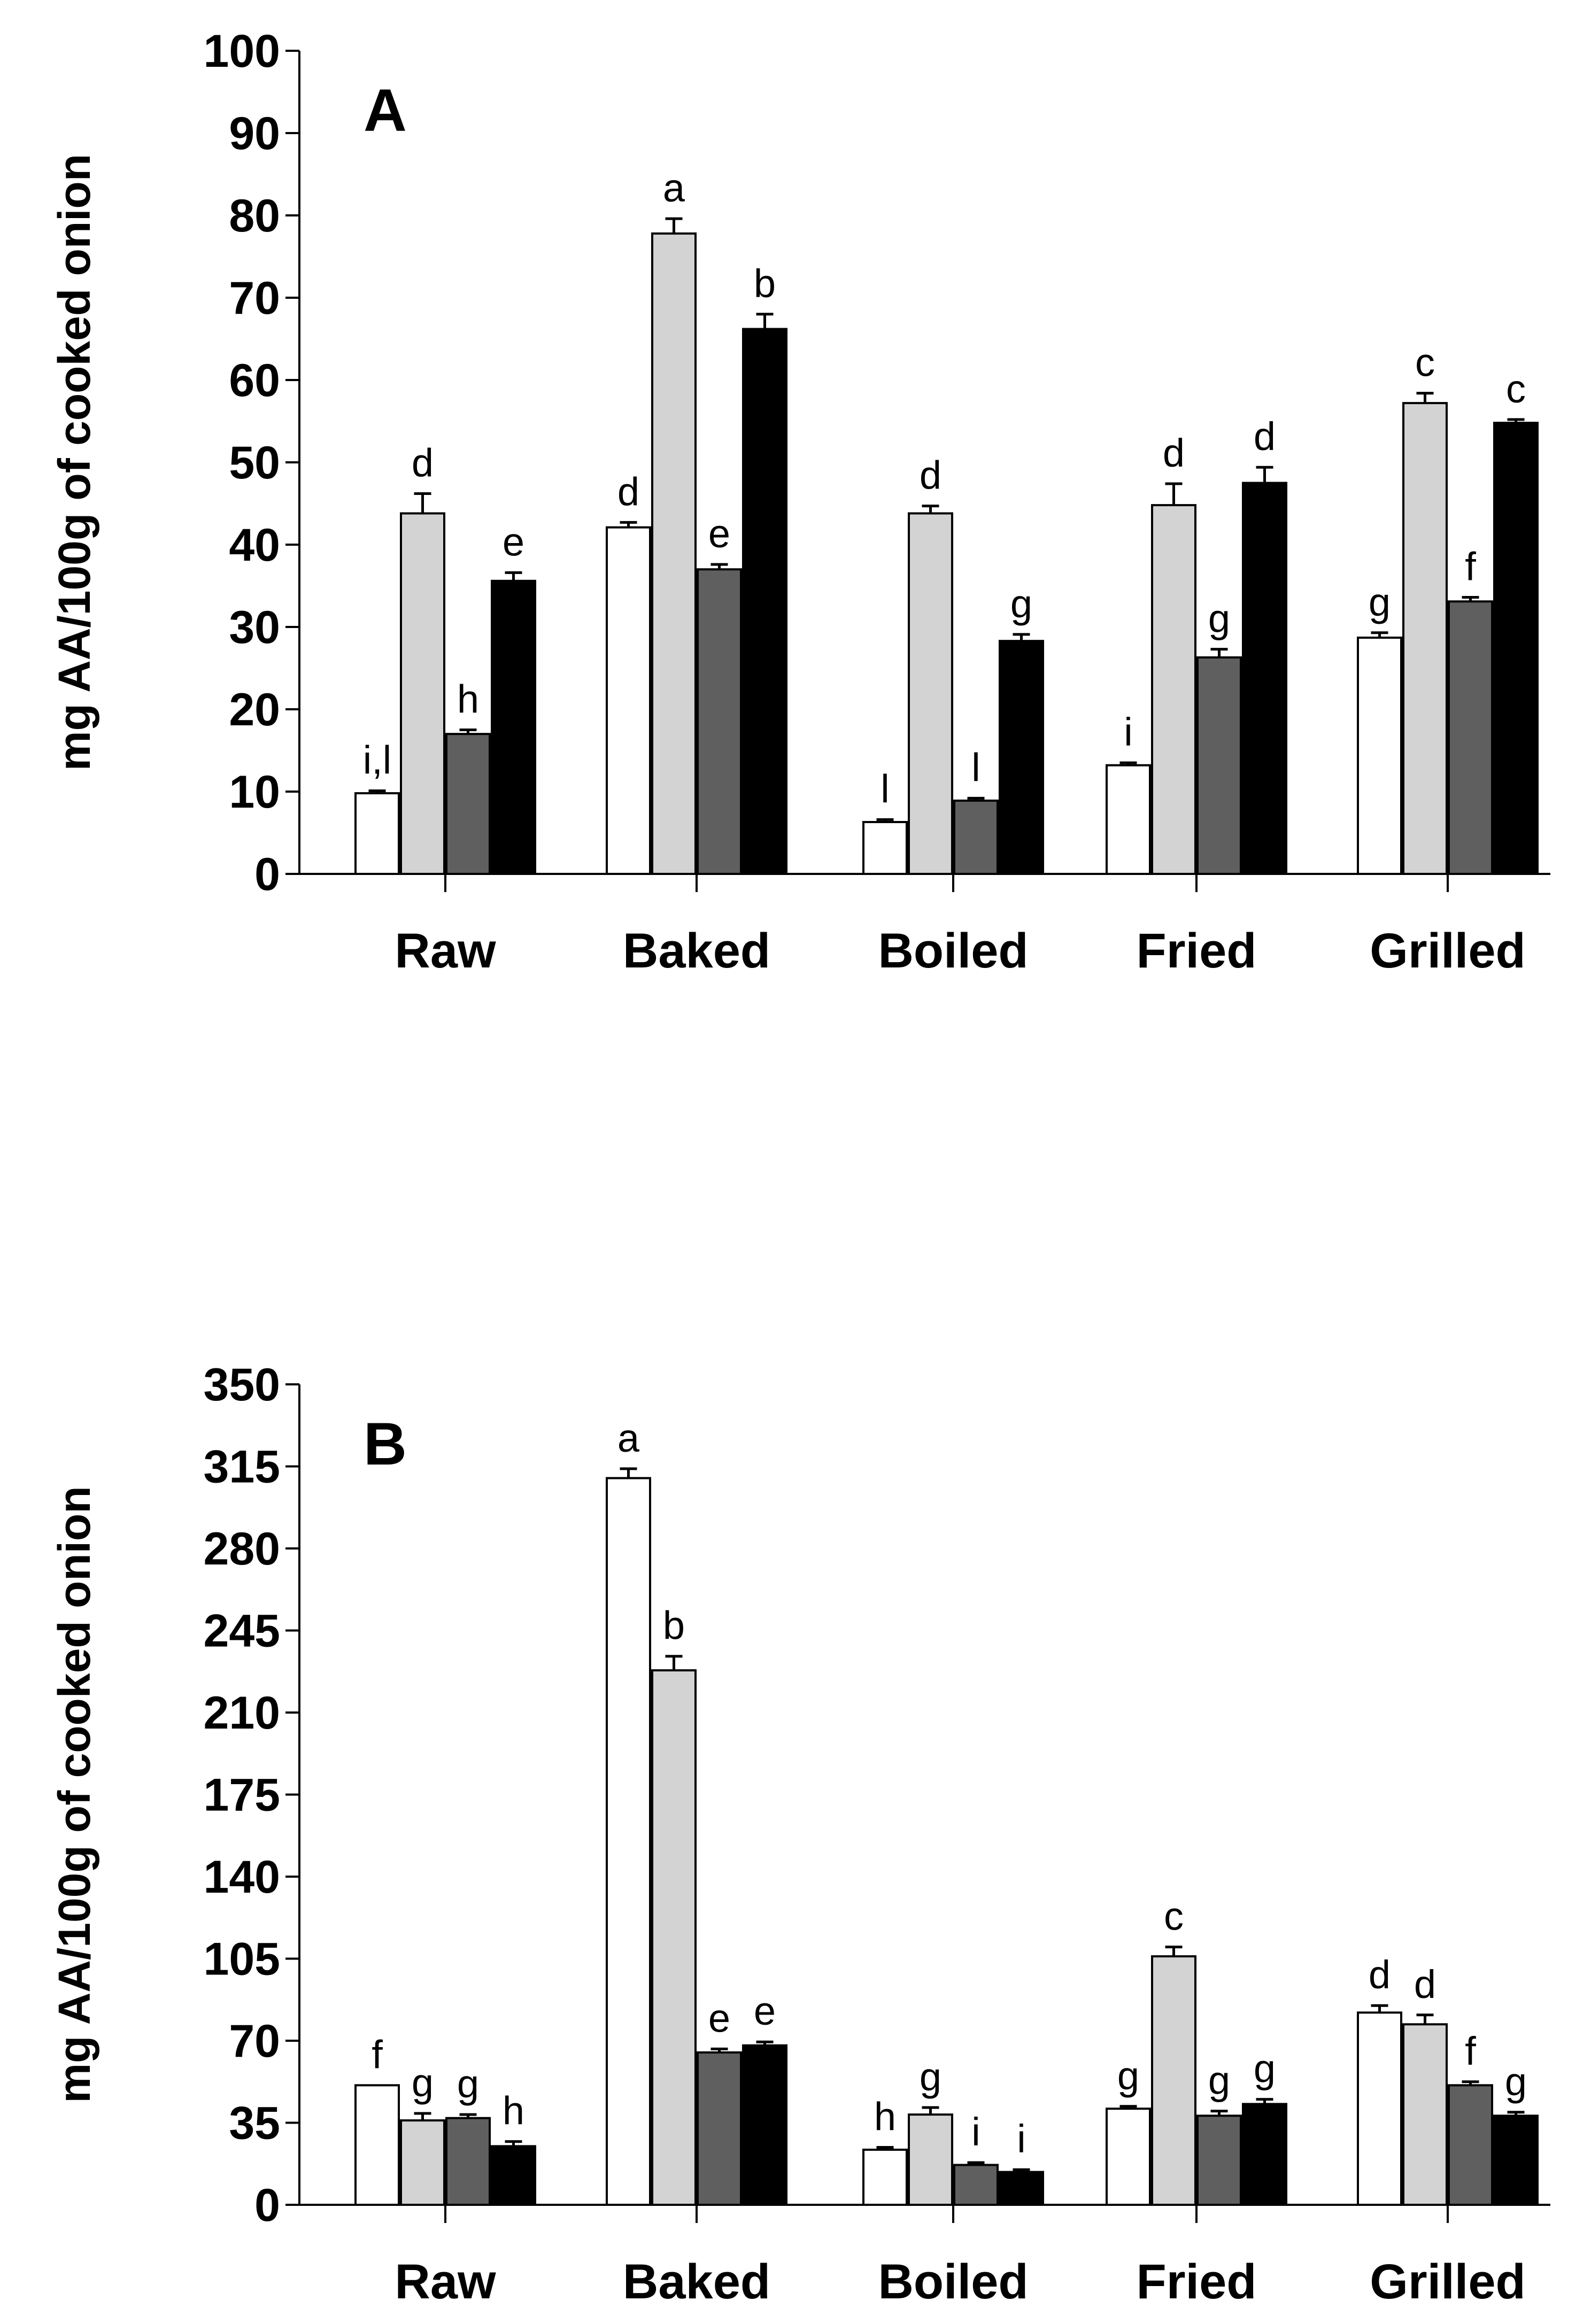 This screenshot has width=1591, height=2324. What do you see at coordinates (243, 1959) in the screenshot?
I see `y-tick-label: 105` at bounding box center [243, 1959].